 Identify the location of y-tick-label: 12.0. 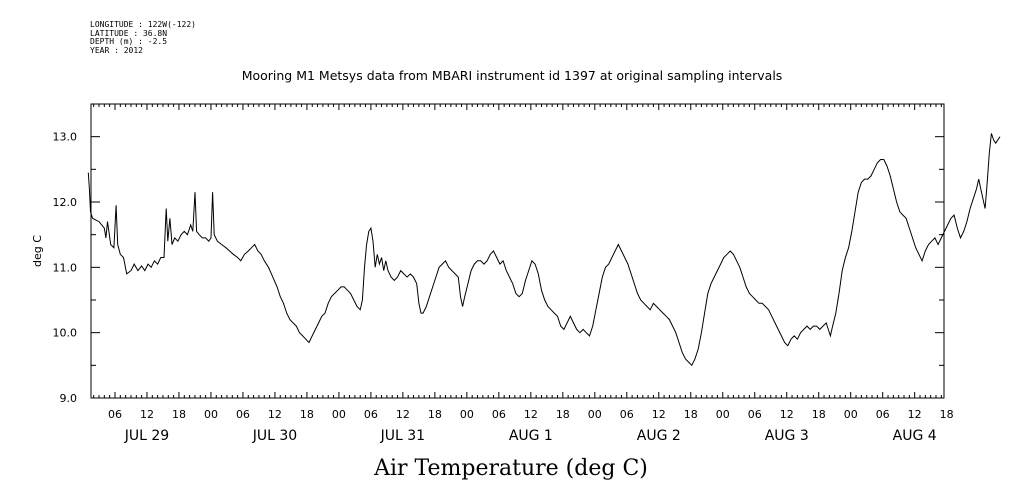
(65, 202).